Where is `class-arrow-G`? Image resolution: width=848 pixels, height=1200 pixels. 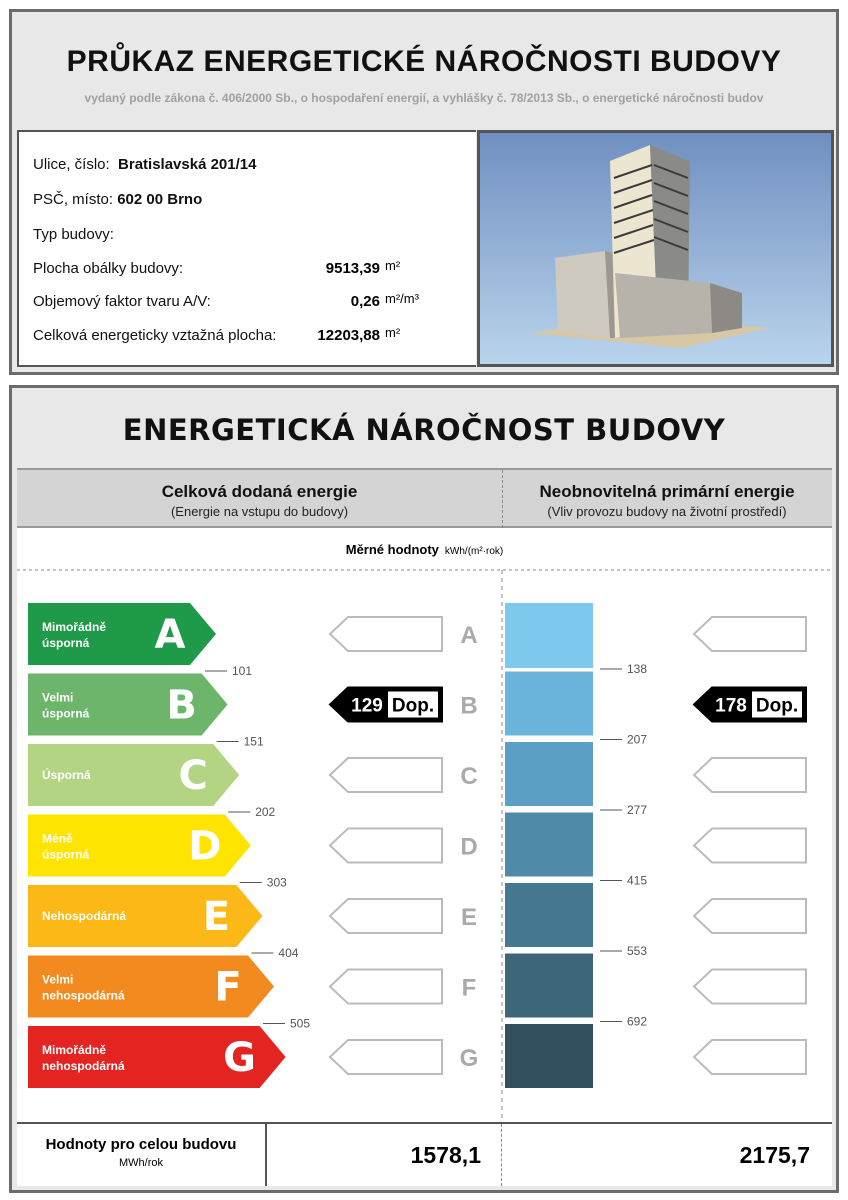 class-arrow-G is located at coordinates (157, 1057).